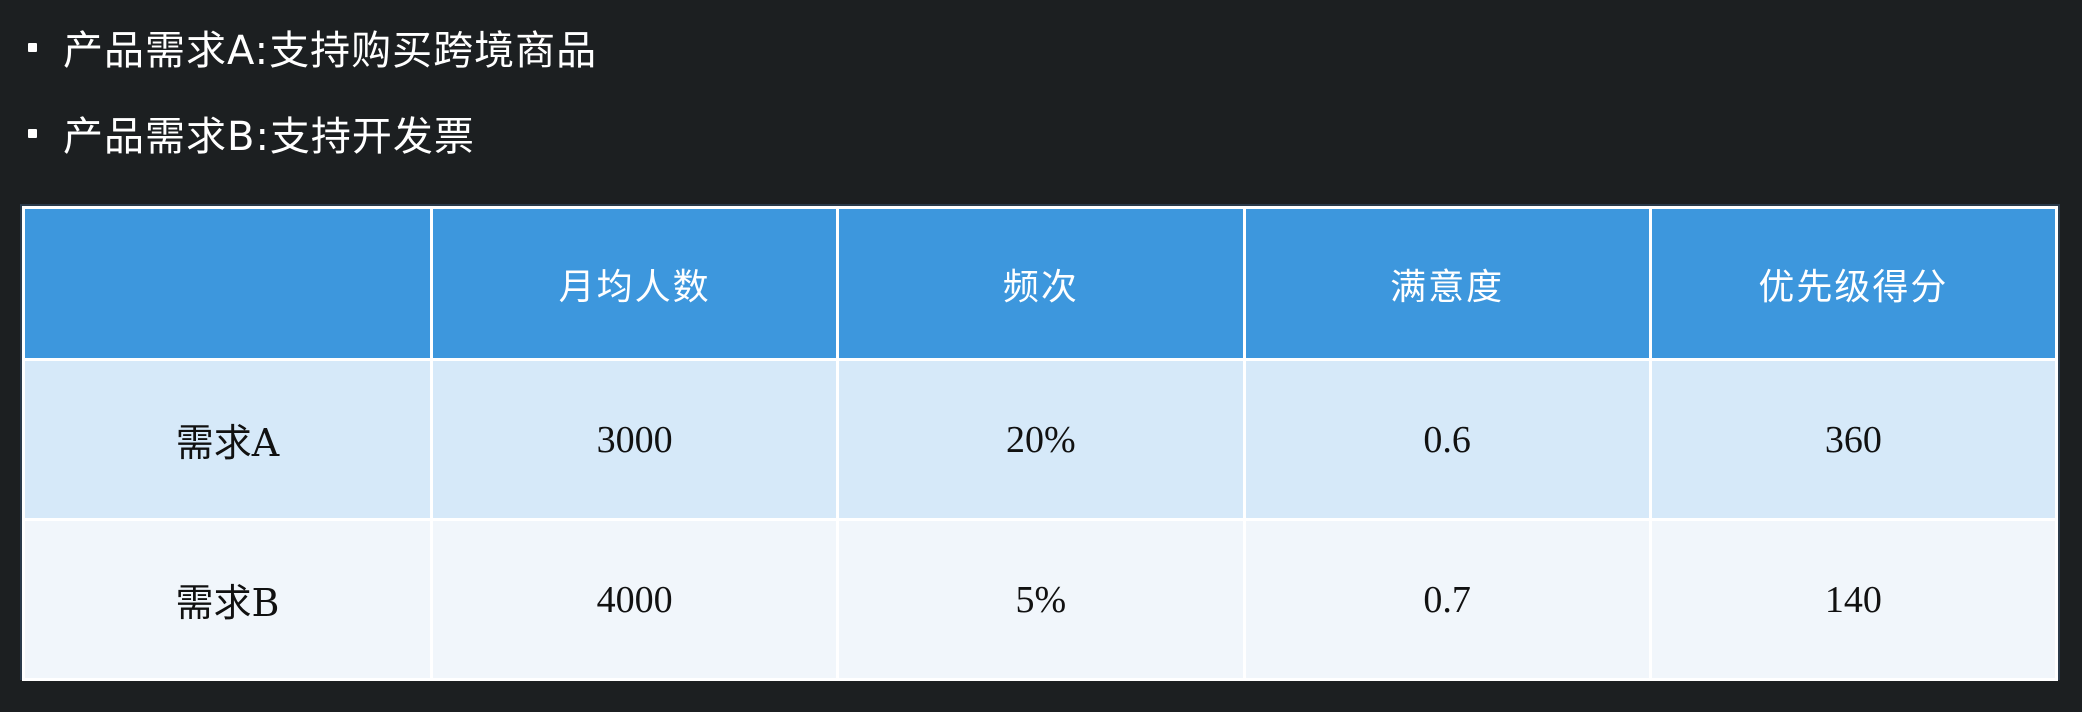  What do you see at coordinates (634, 439) in the screenshot?
I see `cell-monthly-users: 3000` at bounding box center [634, 439].